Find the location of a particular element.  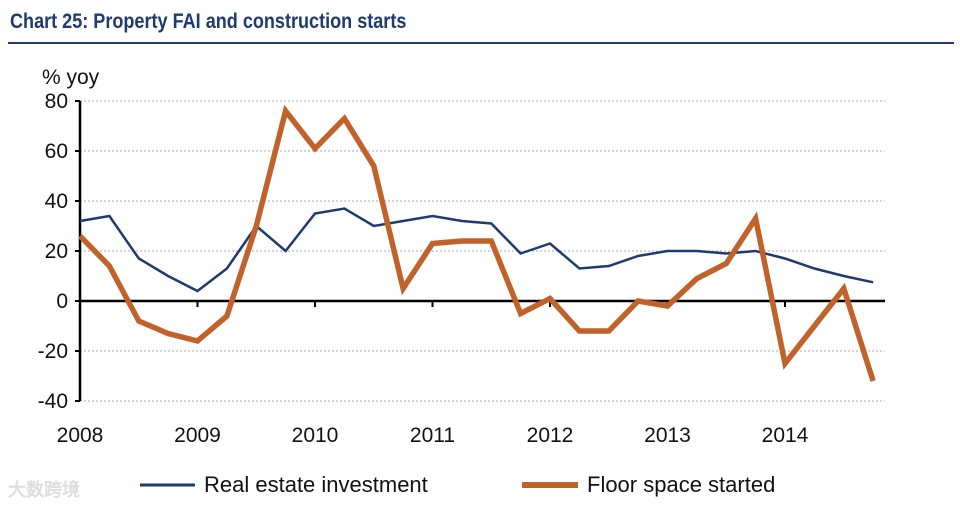

legend-label: Floor space started is located at coordinates (681, 484).